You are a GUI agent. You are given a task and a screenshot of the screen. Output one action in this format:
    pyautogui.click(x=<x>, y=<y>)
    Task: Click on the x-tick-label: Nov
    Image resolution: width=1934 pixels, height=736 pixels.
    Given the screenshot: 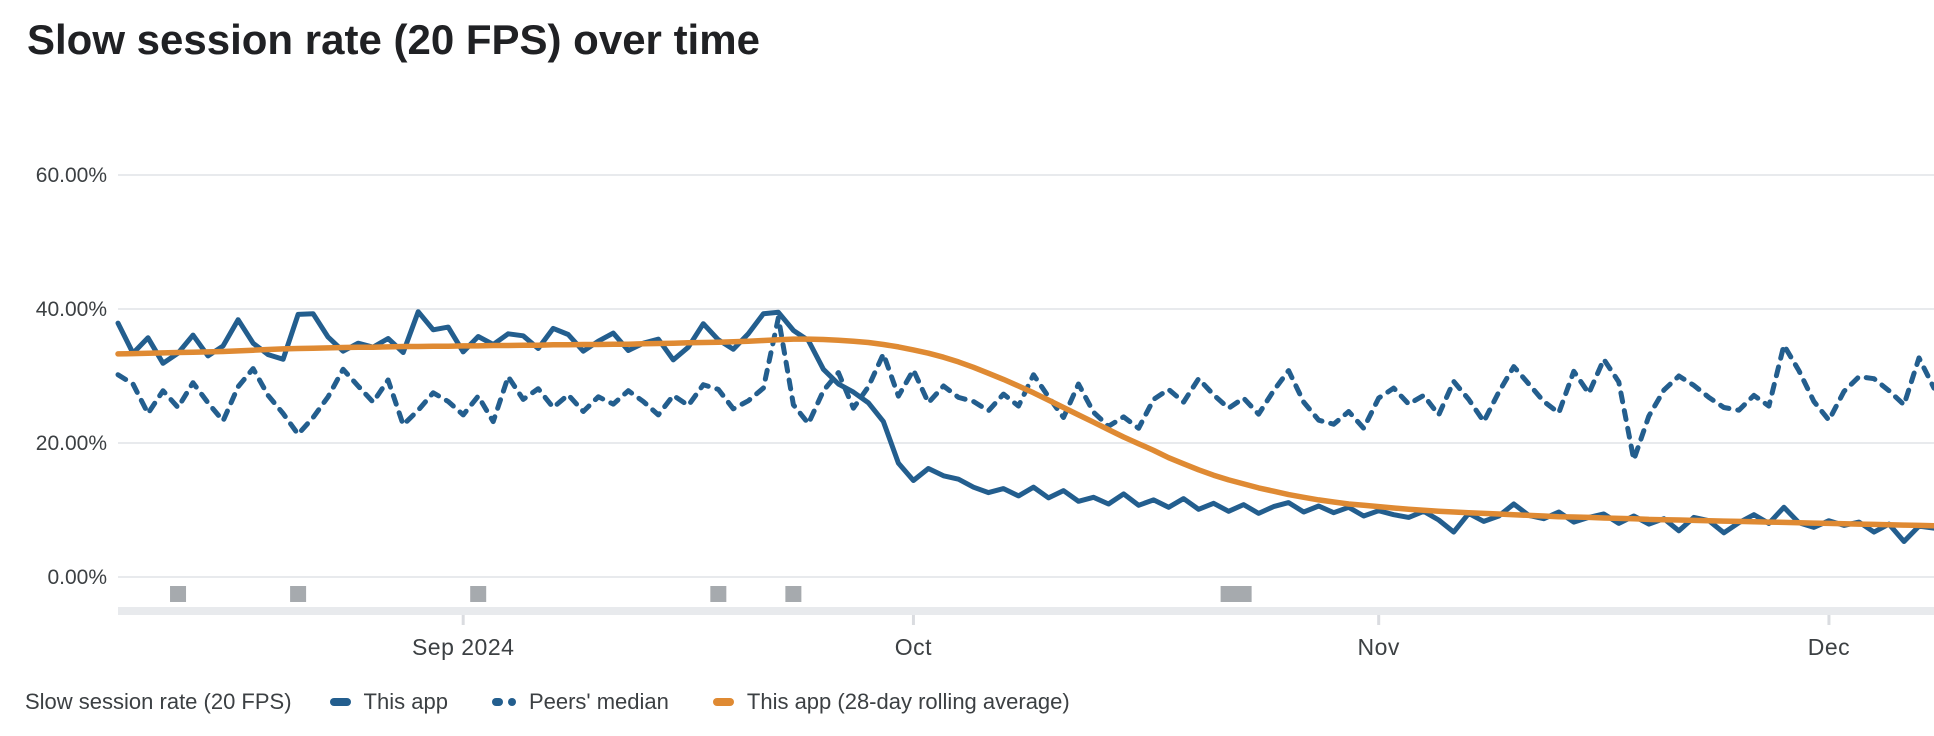 What is the action you would take?
    pyautogui.click(x=1378, y=647)
    